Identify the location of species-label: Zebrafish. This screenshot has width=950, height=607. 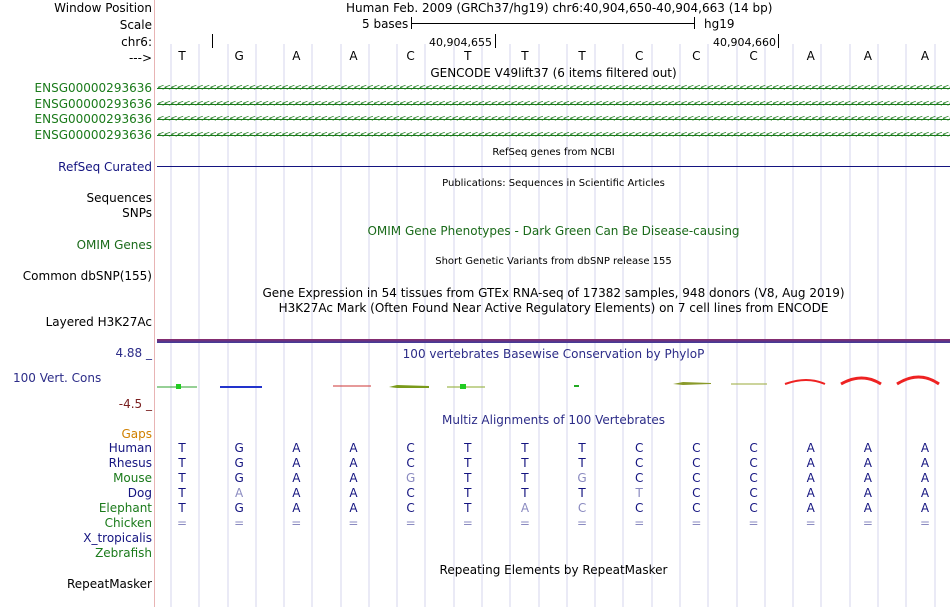
(123, 553).